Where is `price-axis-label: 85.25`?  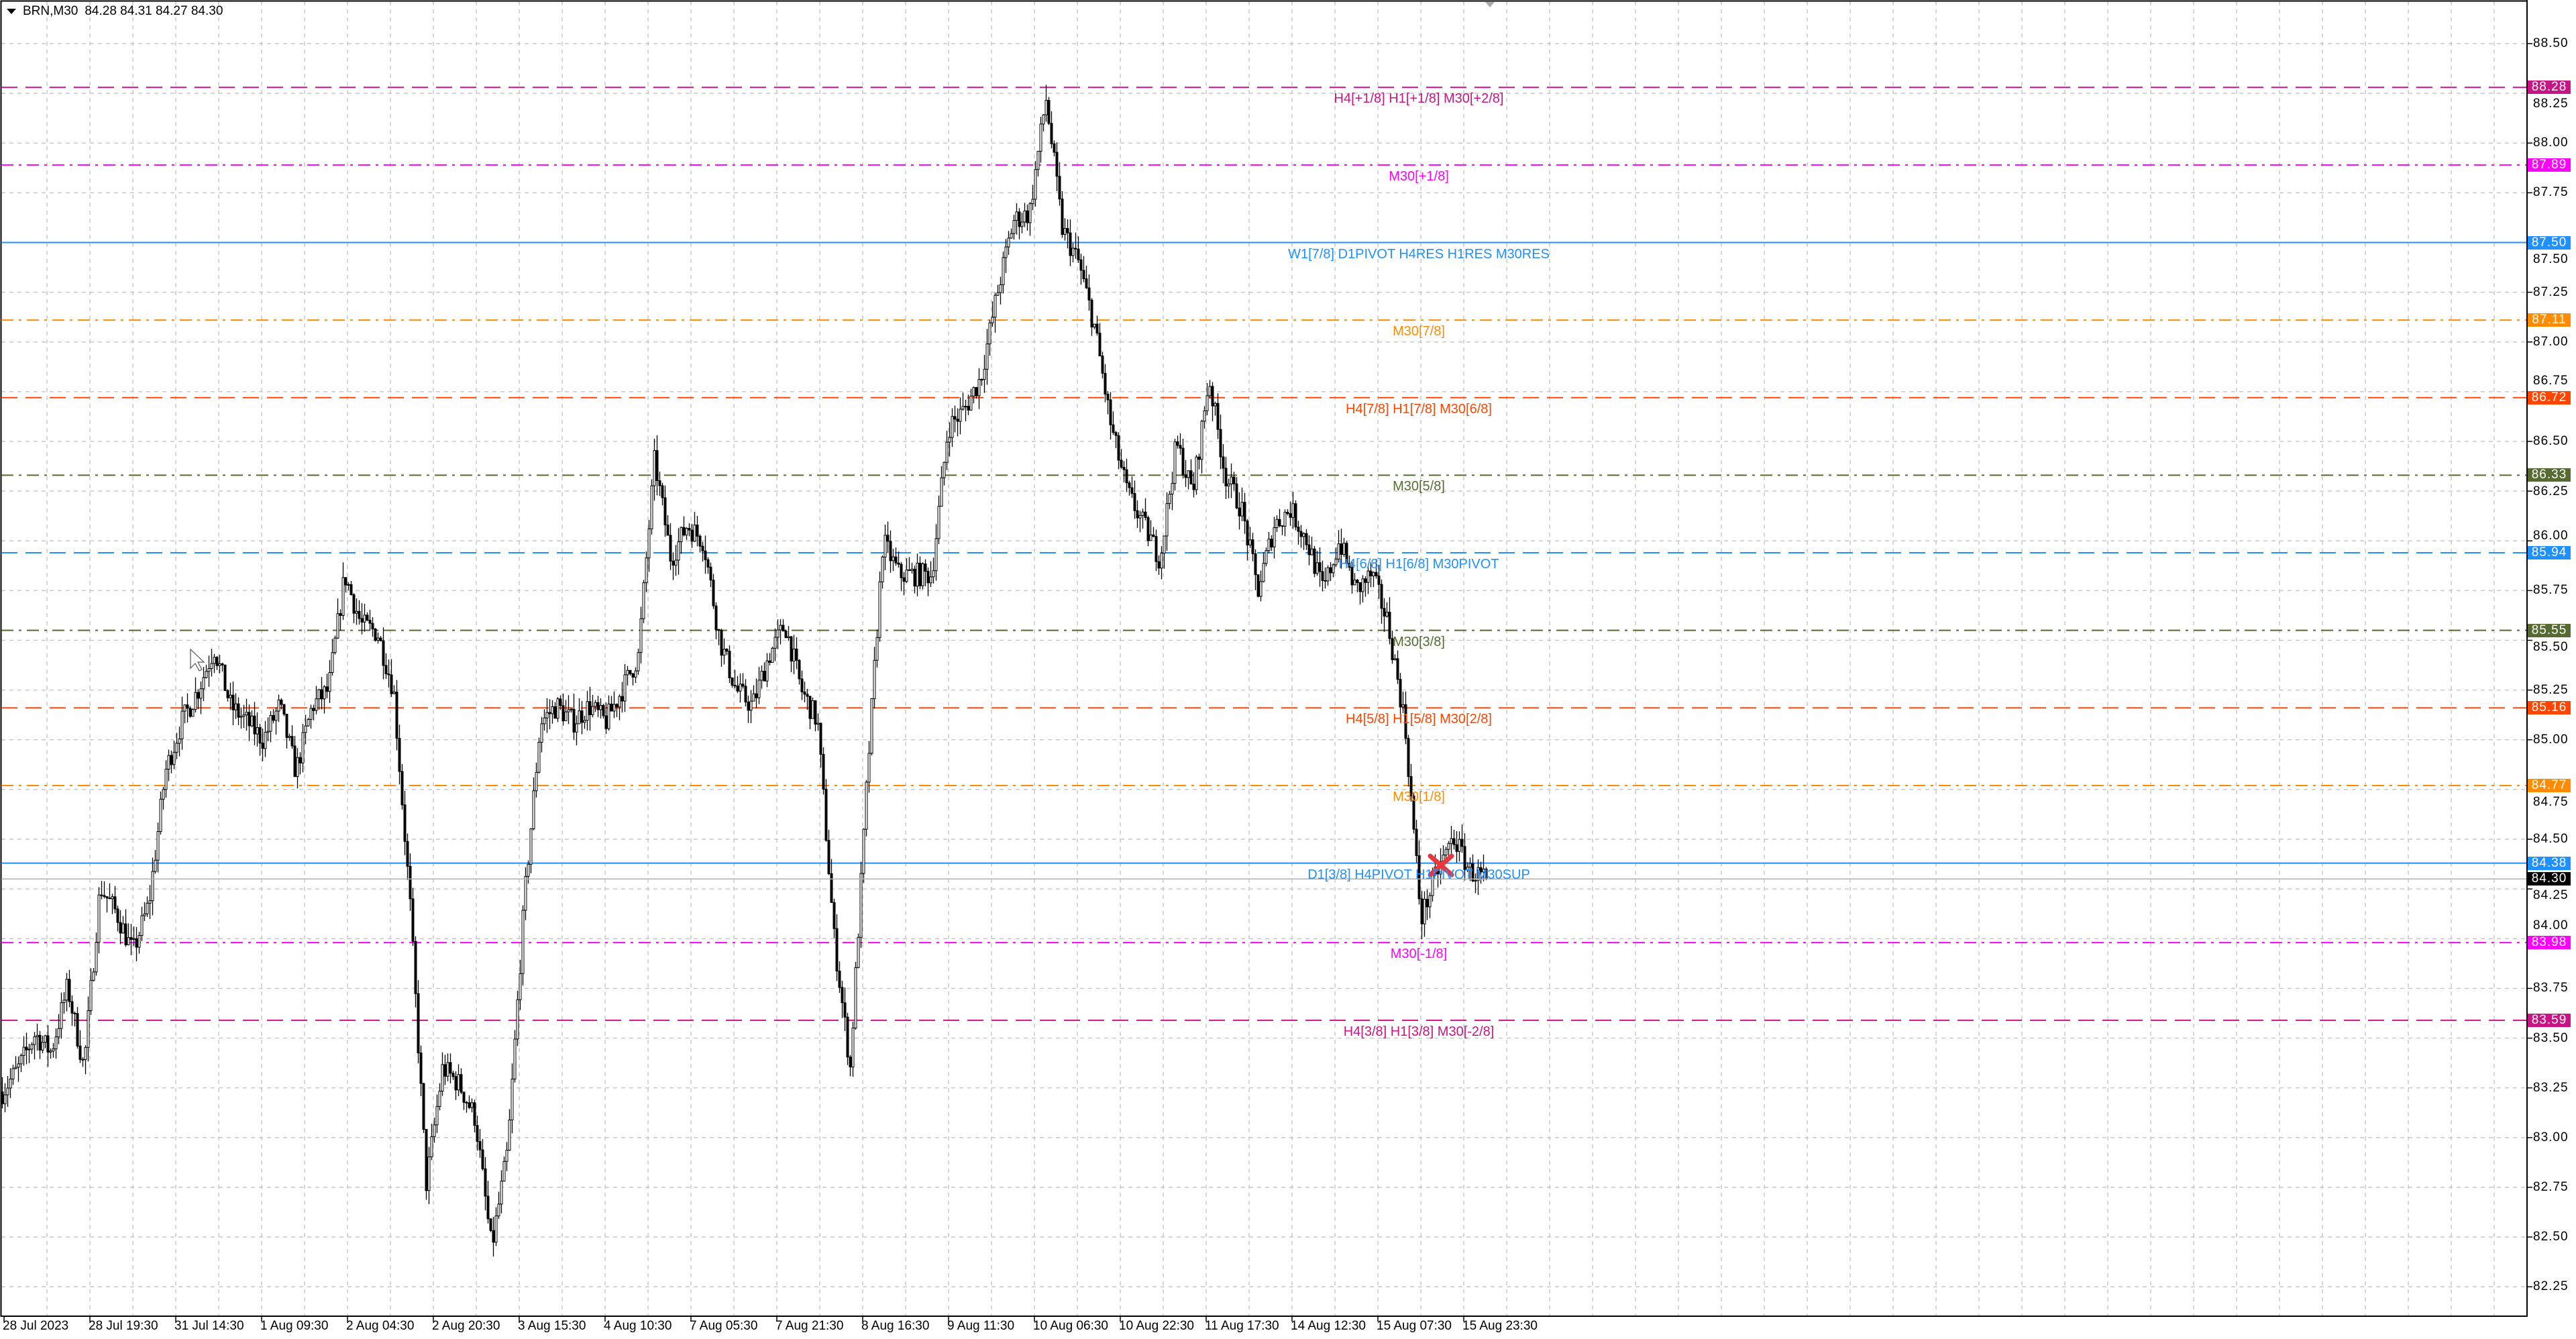
price-axis-label: 85.25 is located at coordinates (2551, 689).